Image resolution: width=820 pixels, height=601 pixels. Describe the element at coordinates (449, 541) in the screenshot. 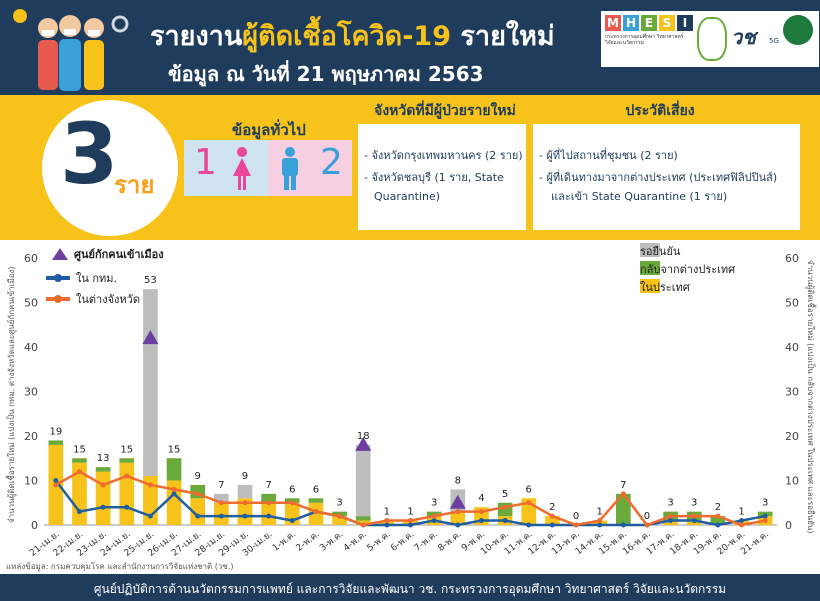

I see `x-tick-label: 8-พ.ค.` at that location.